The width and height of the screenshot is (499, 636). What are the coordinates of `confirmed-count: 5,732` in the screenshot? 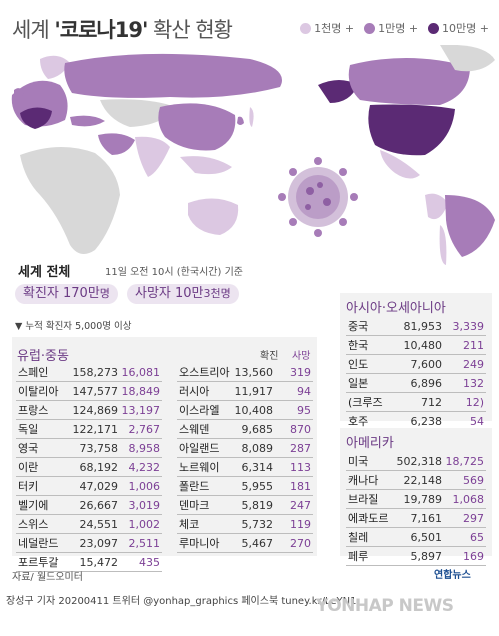 It's located at (257, 524).